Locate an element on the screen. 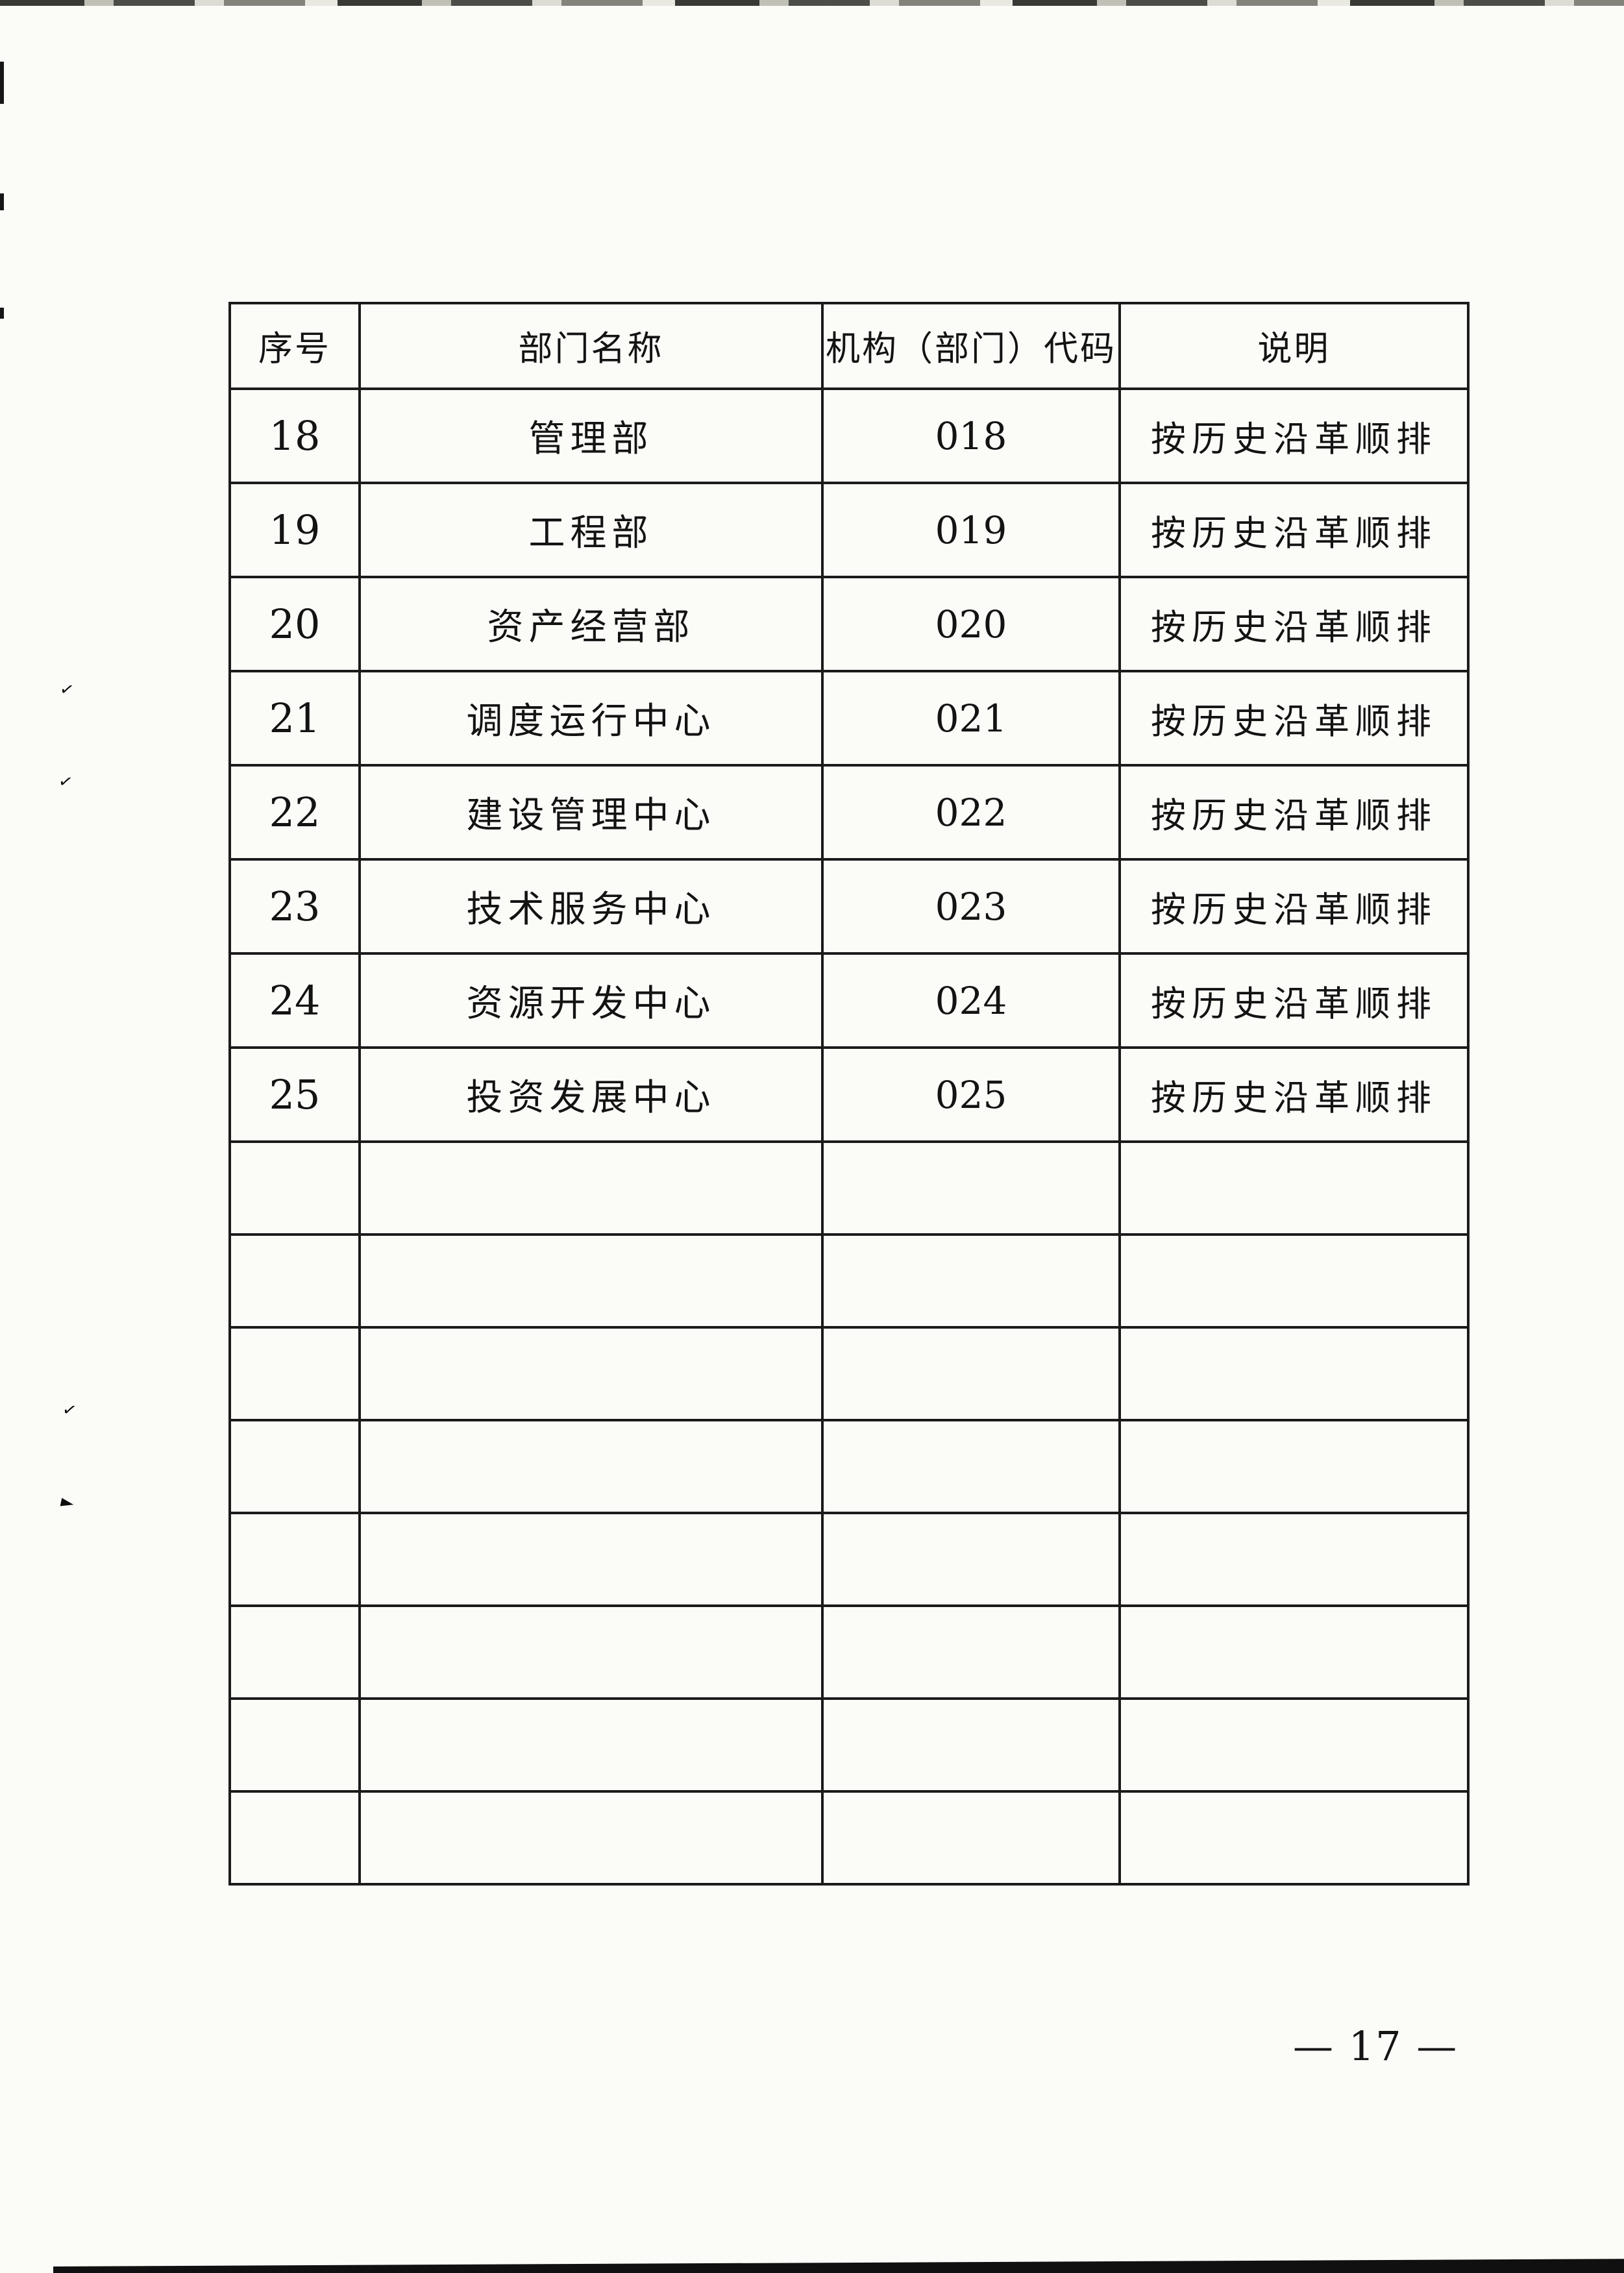 Image resolution: width=1624 pixels, height=2273 pixels. cell-name: 资产经营部 is located at coordinates (591, 624).